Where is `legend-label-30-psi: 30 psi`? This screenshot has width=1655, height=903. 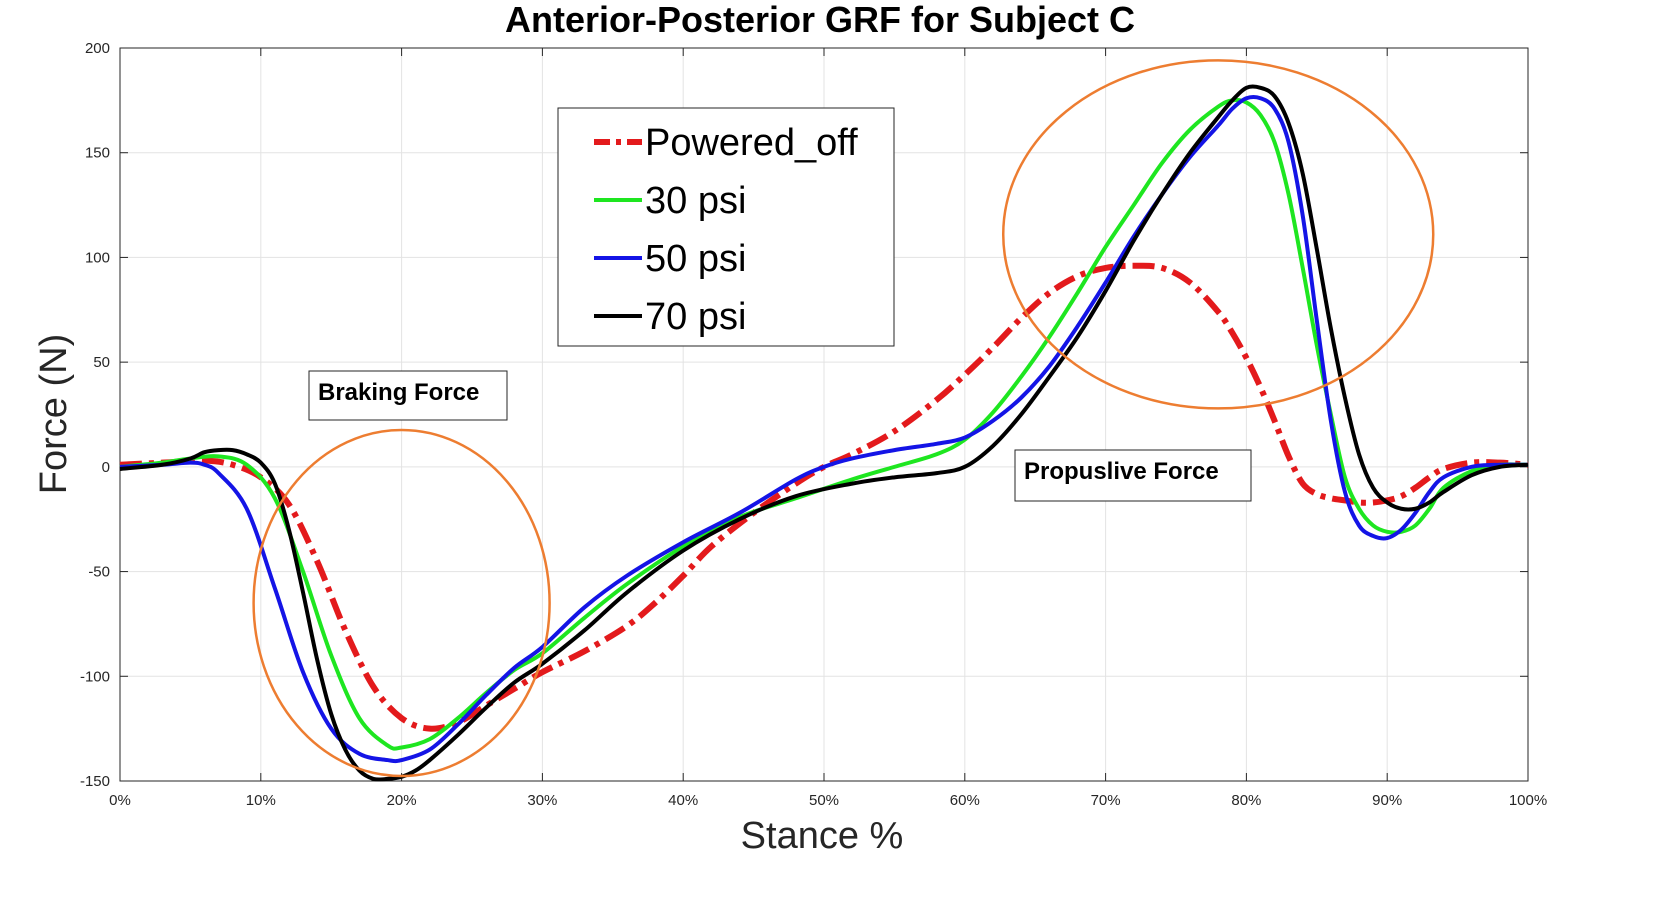 legend-label-30-psi: 30 psi is located at coordinates (695, 201).